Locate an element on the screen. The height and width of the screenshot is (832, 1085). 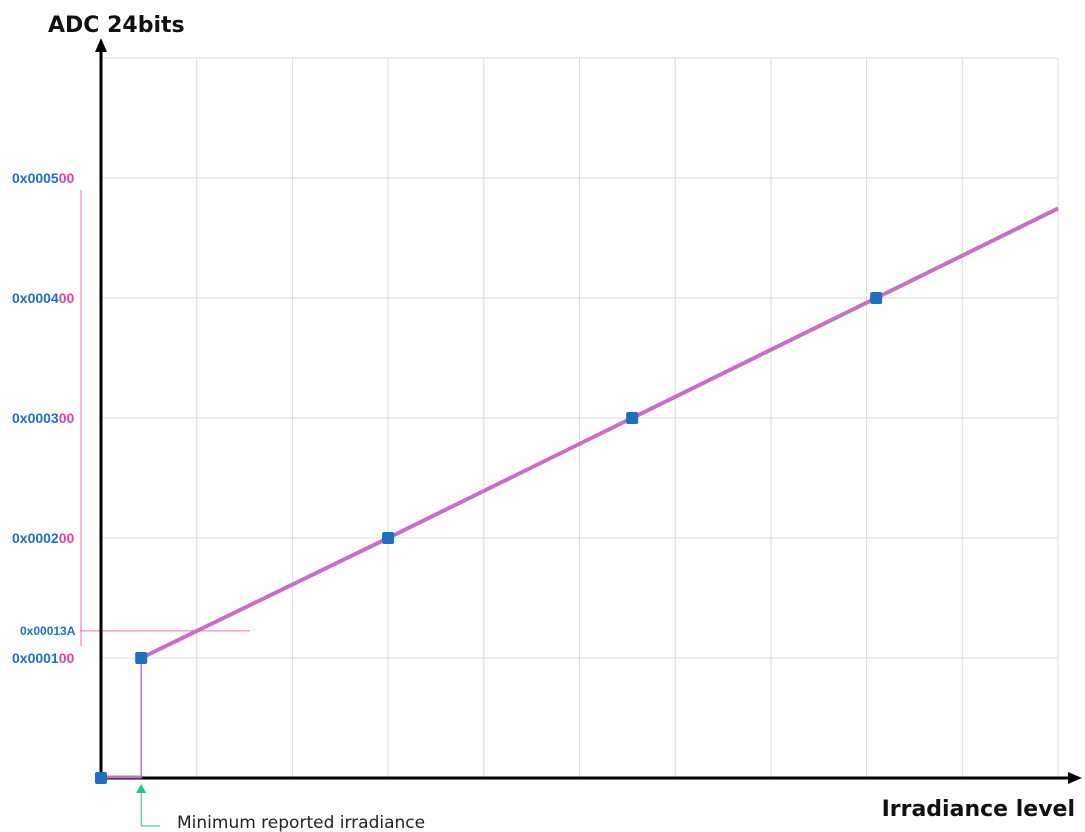
threshold-label: 0x00013A is located at coordinates (48, 631).